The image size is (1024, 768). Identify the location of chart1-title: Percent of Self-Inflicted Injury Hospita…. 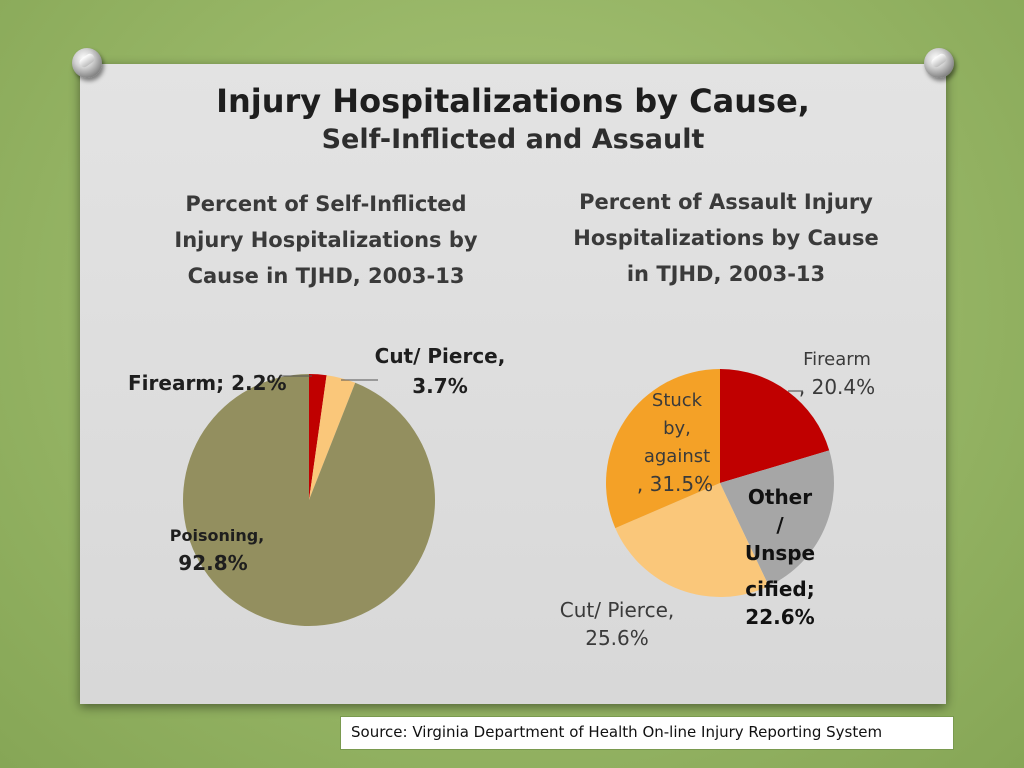
(326, 240).